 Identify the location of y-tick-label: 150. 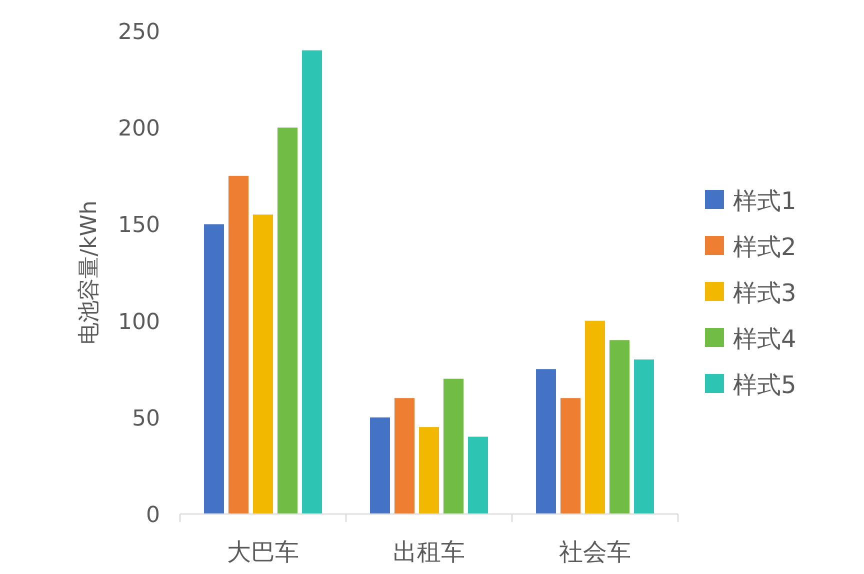
(139, 225).